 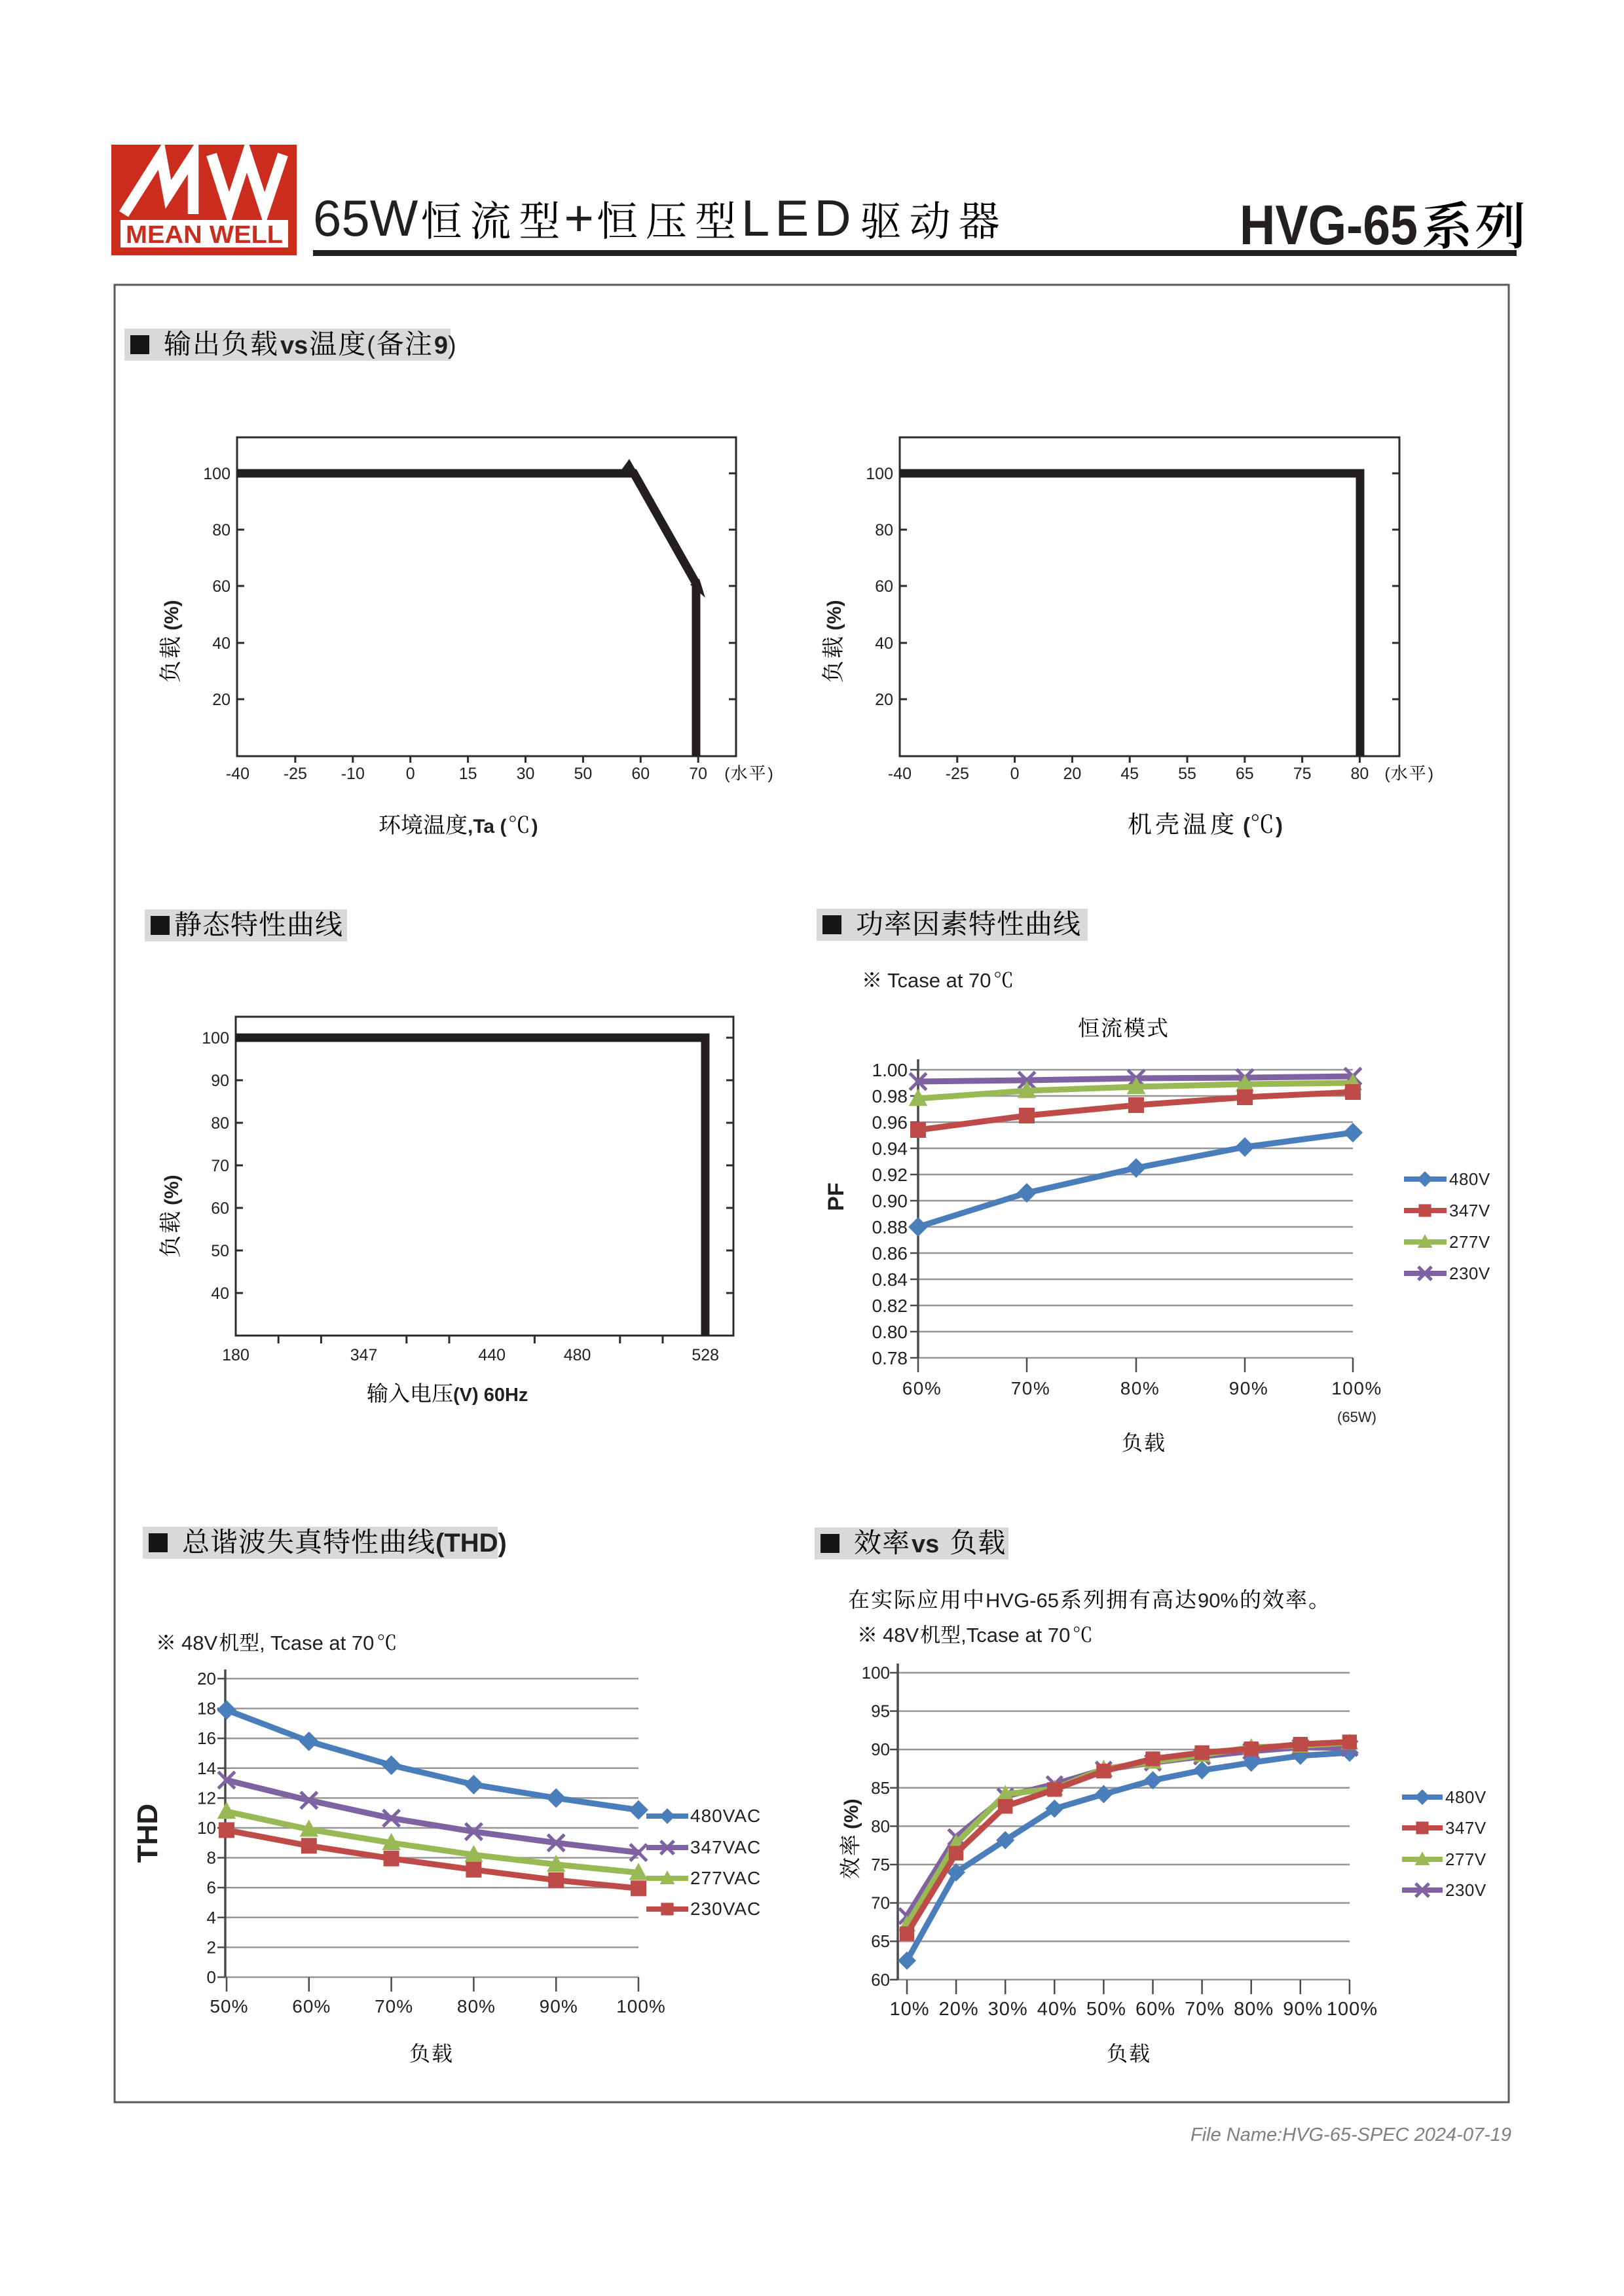 What do you see at coordinates (487, 826) in the screenshot?
I see `svg-text: ,Ta (` at bounding box center [487, 826].